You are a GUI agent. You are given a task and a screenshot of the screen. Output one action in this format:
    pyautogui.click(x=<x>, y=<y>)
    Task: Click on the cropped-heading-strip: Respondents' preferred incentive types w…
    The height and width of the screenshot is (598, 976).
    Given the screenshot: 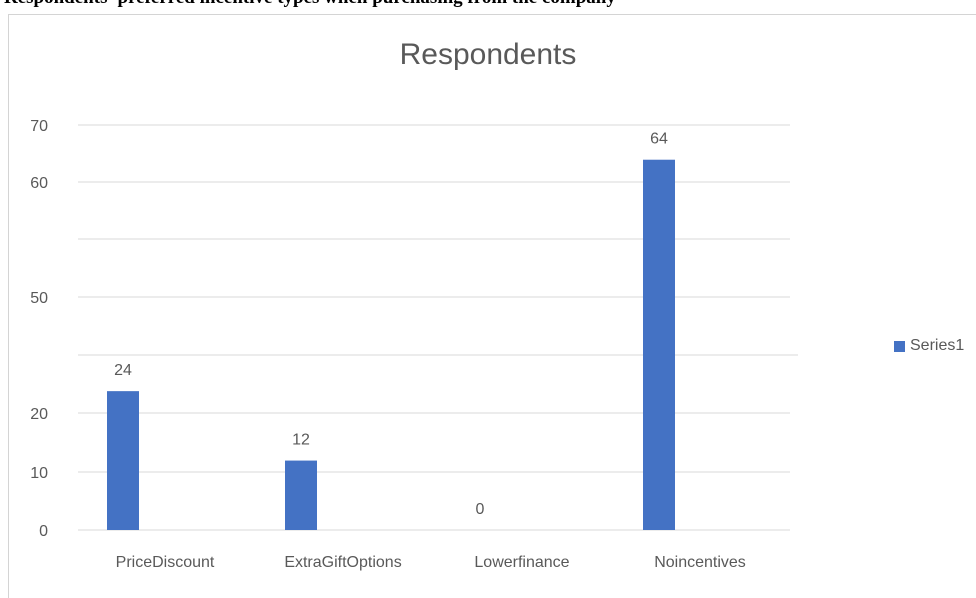 What is the action you would take?
    pyautogui.click(x=488, y=6)
    